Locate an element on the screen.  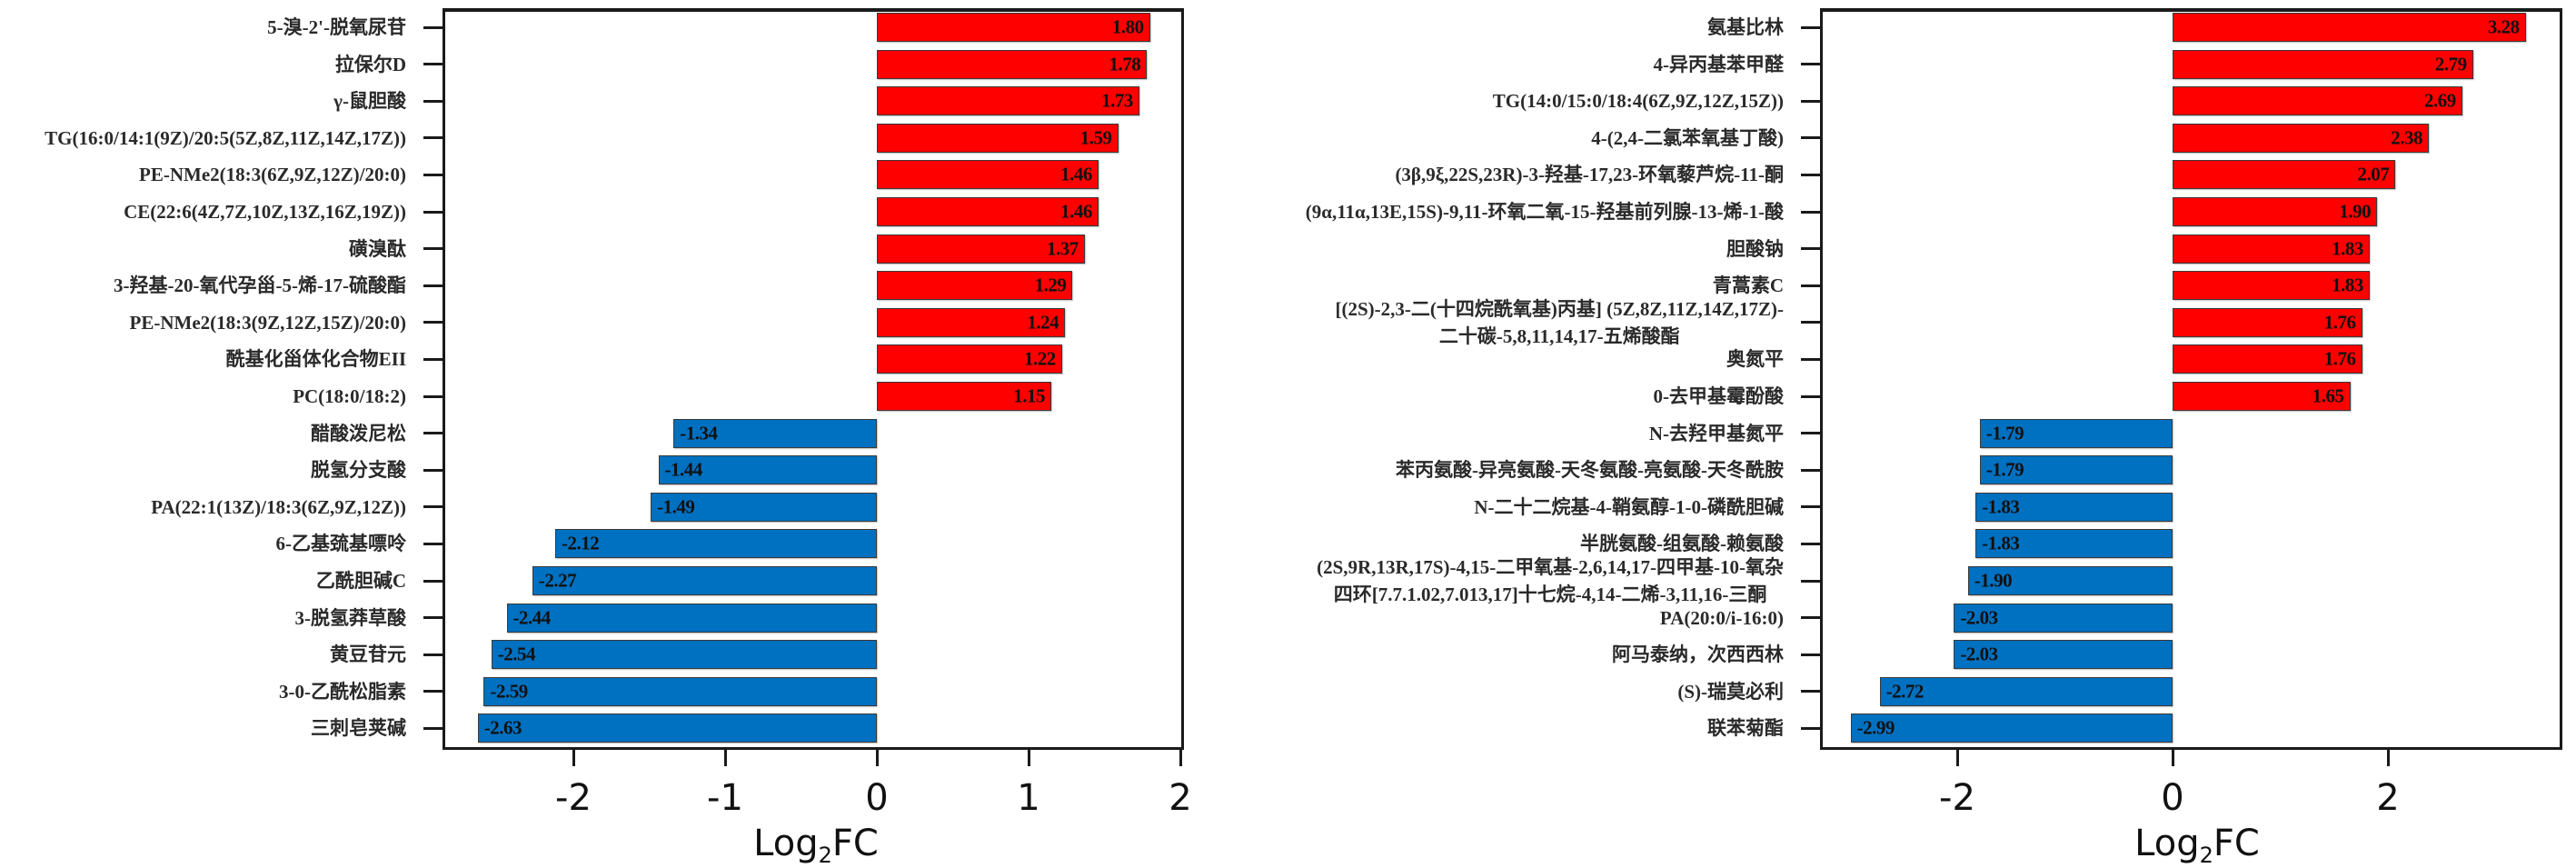
category-label: 4-(2,4-二氯苯氧基丁酸) is located at coordinates (1688, 138).